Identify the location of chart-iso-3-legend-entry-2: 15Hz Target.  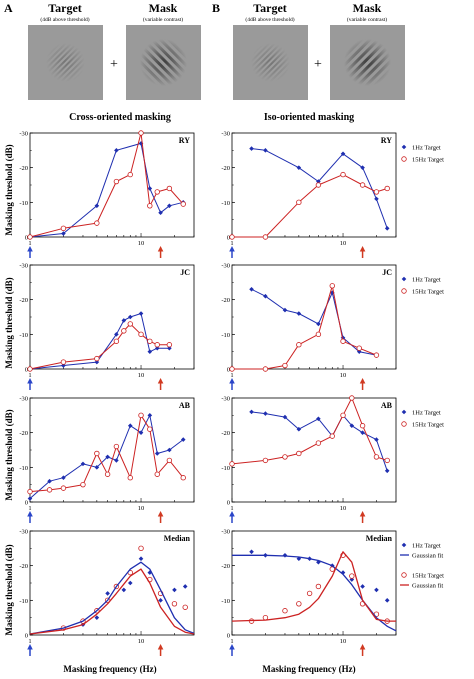
(428, 576).